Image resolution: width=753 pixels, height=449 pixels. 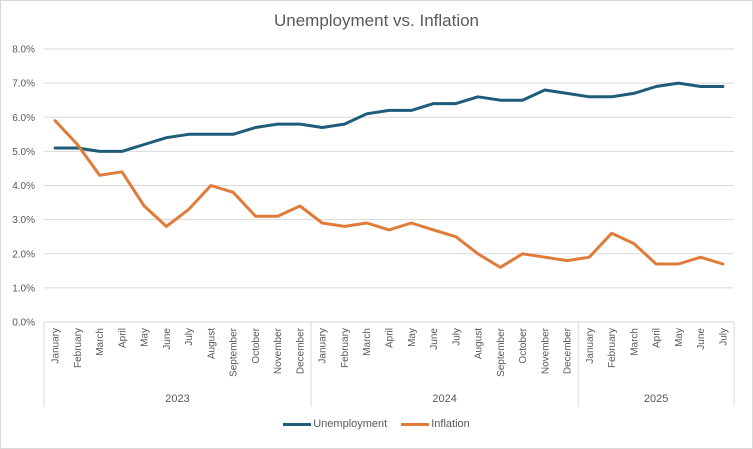 I want to click on legend: Unemployment Inflation, so click(x=376, y=424).